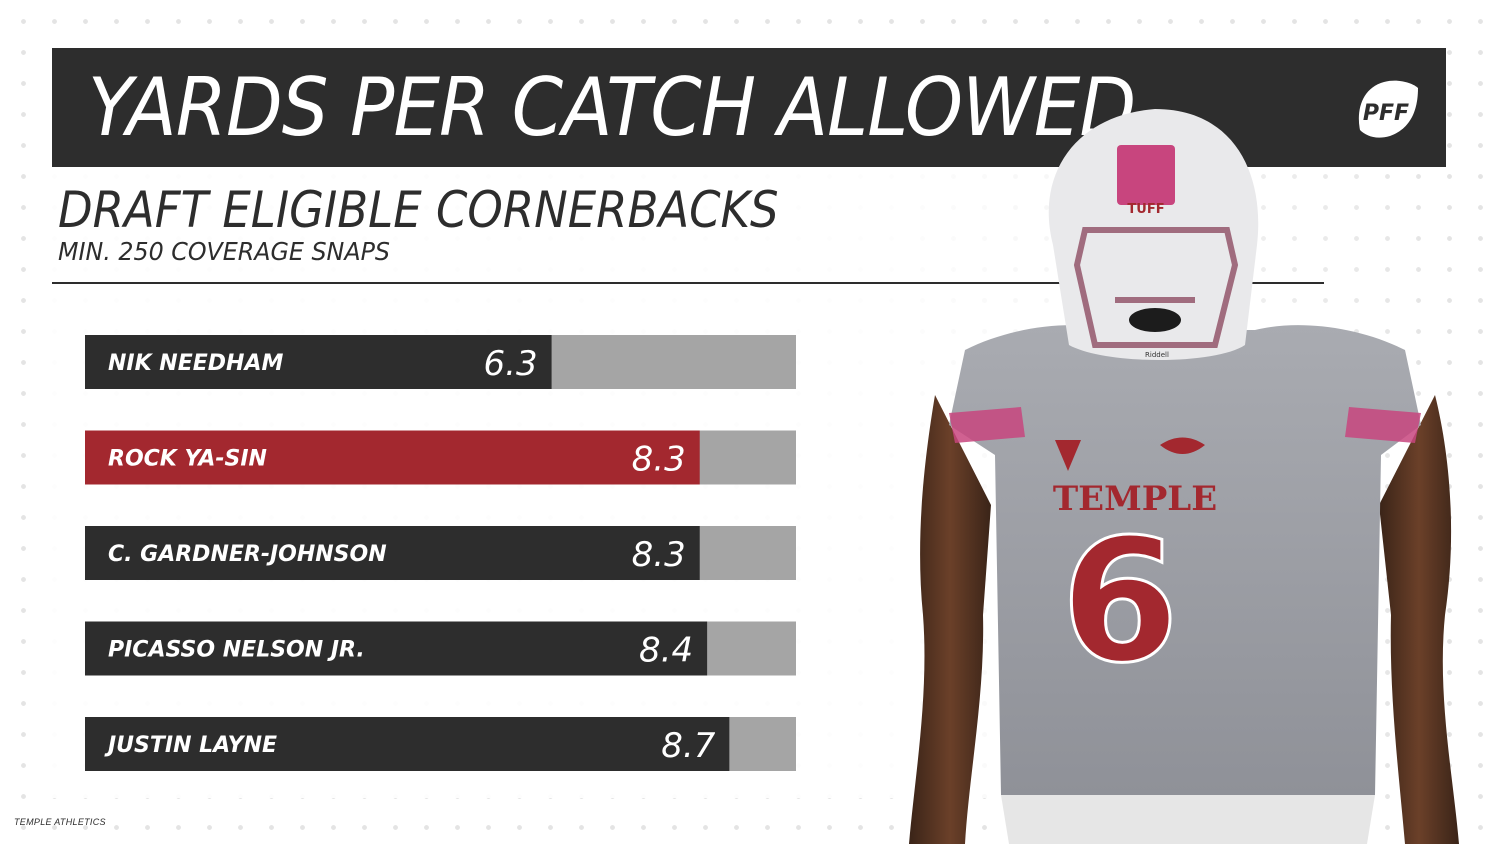 The height and width of the screenshot is (844, 1500). Describe the element at coordinates (195, 363) in the screenshot. I see `bar-label: NIK NEEDHAM` at that location.